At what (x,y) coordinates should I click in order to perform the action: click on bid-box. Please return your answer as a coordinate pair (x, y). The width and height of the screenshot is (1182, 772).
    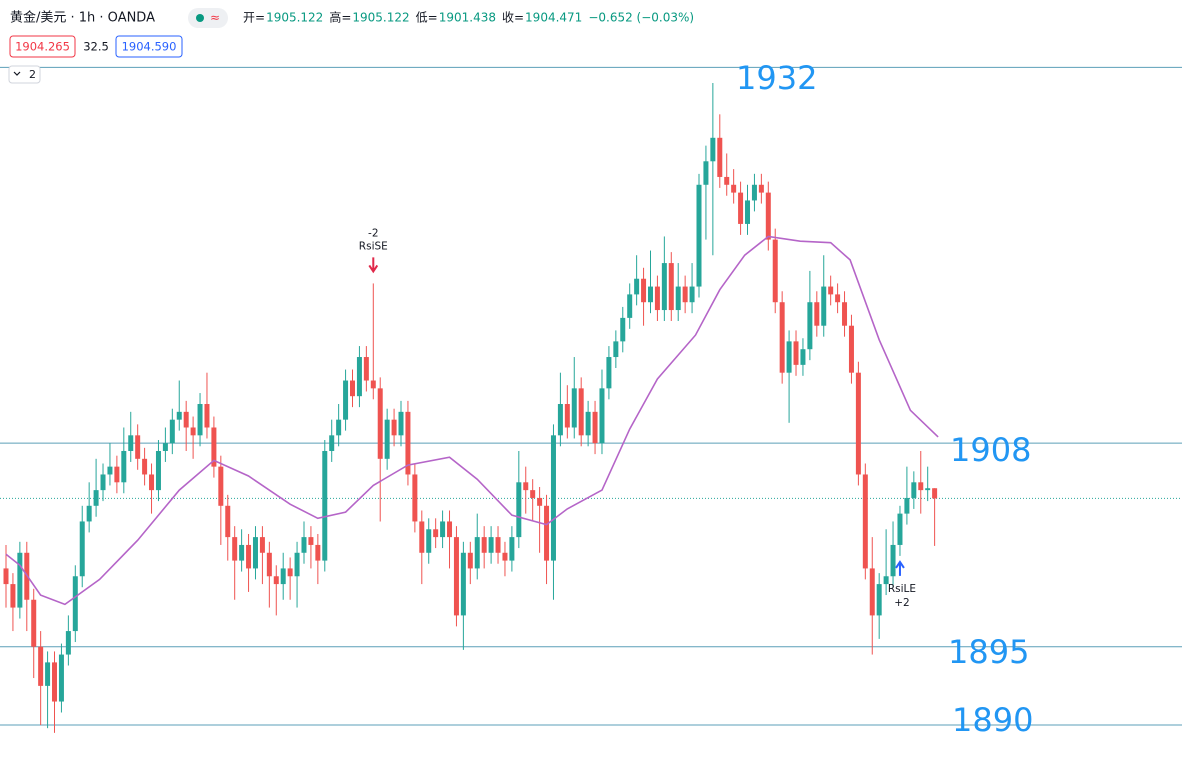
    Looking at the image, I should click on (42, 46).